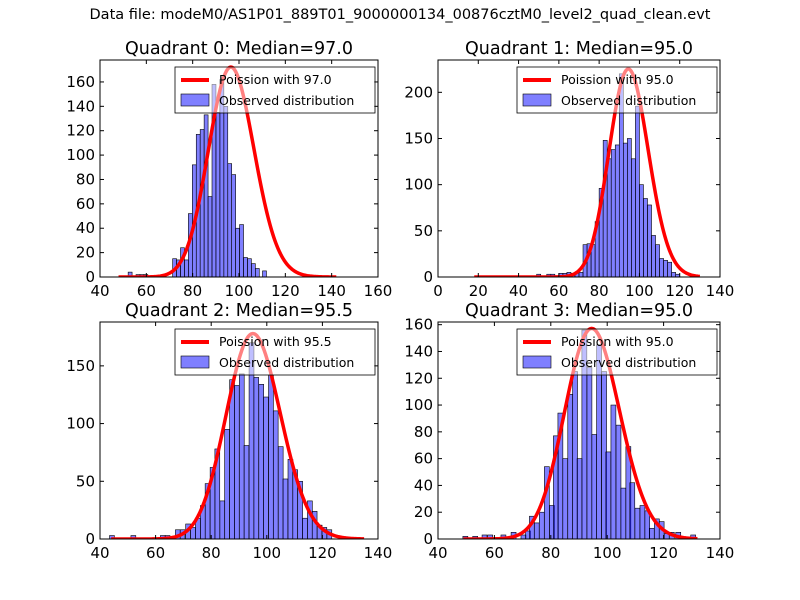 The image size is (800, 600). What do you see at coordinates (617, 352) in the screenshot?
I see `legend: Poission with 95.0 Observed distribution` at bounding box center [617, 352].